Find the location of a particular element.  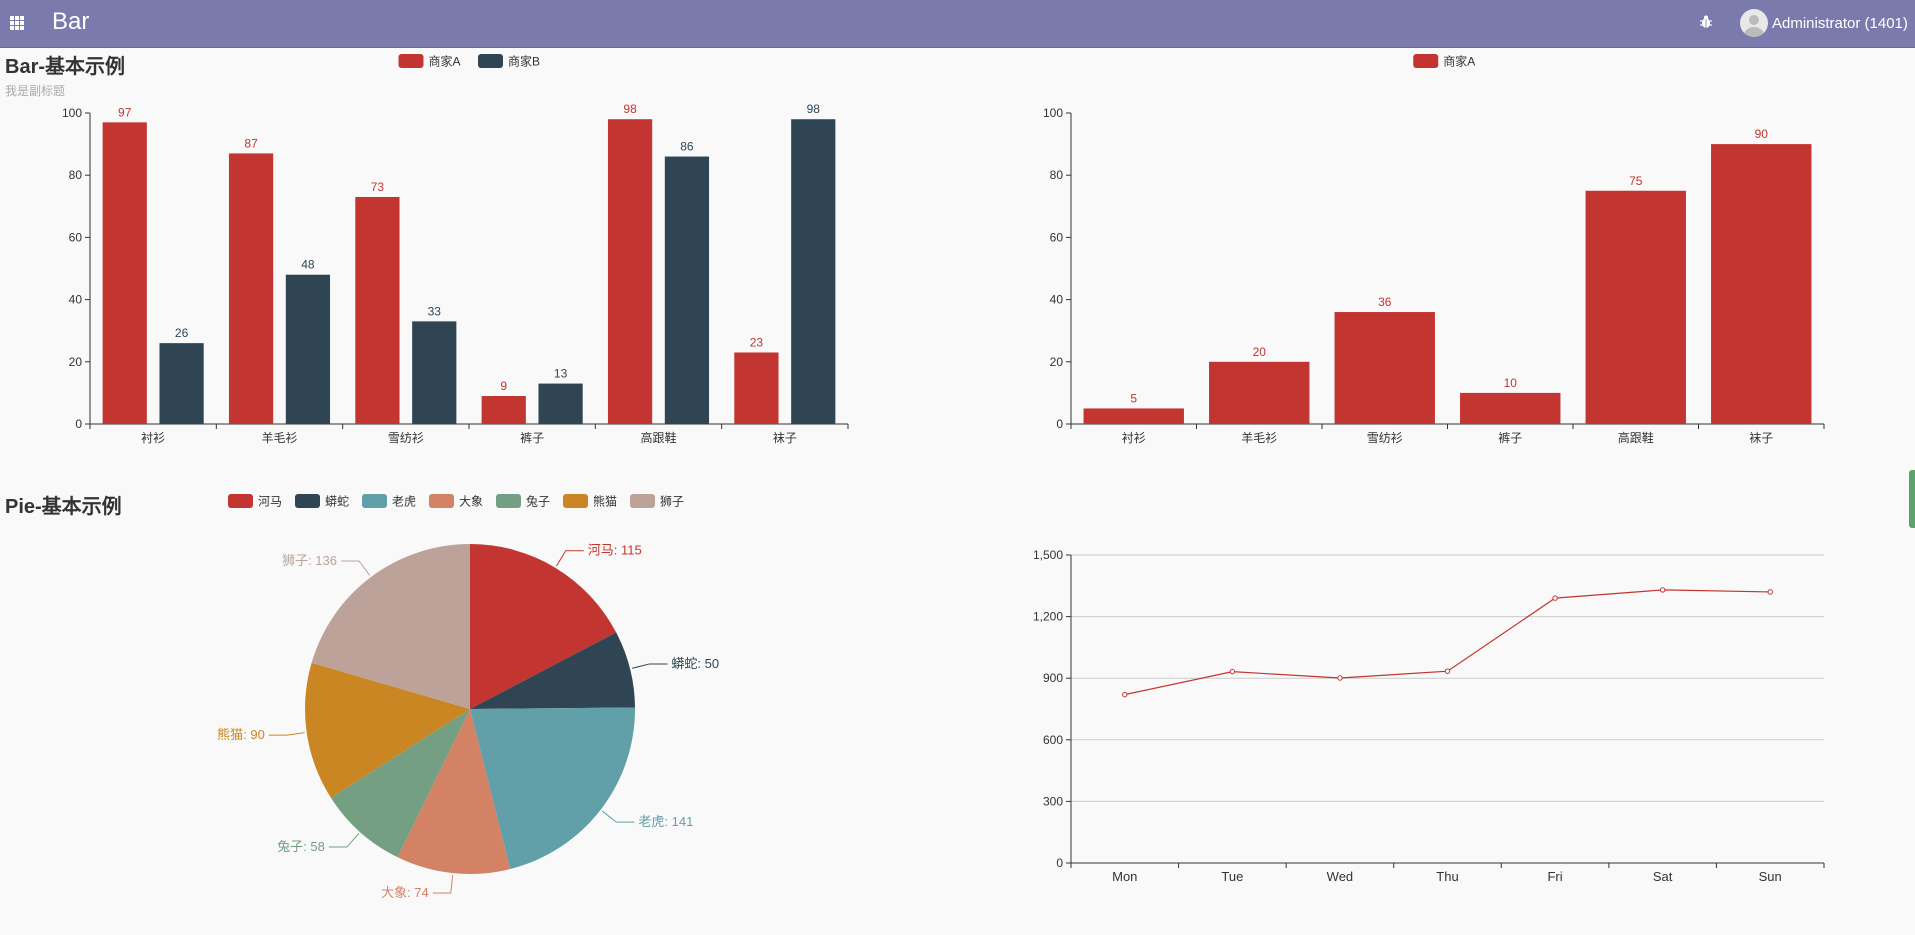

legend-label: 兔子 is located at coordinates (538, 501).